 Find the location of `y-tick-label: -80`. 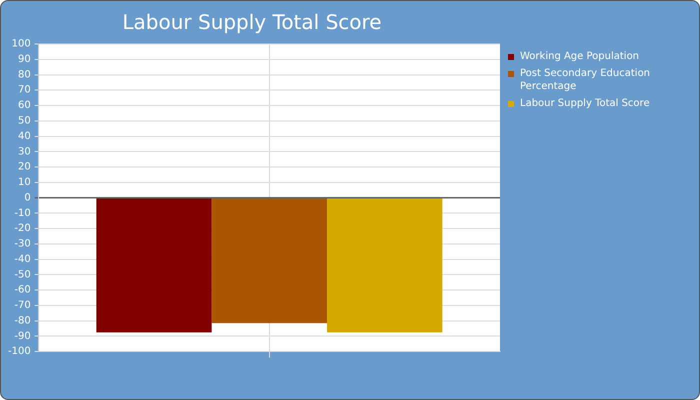

y-tick-label: -80 is located at coordinates (22, 320).